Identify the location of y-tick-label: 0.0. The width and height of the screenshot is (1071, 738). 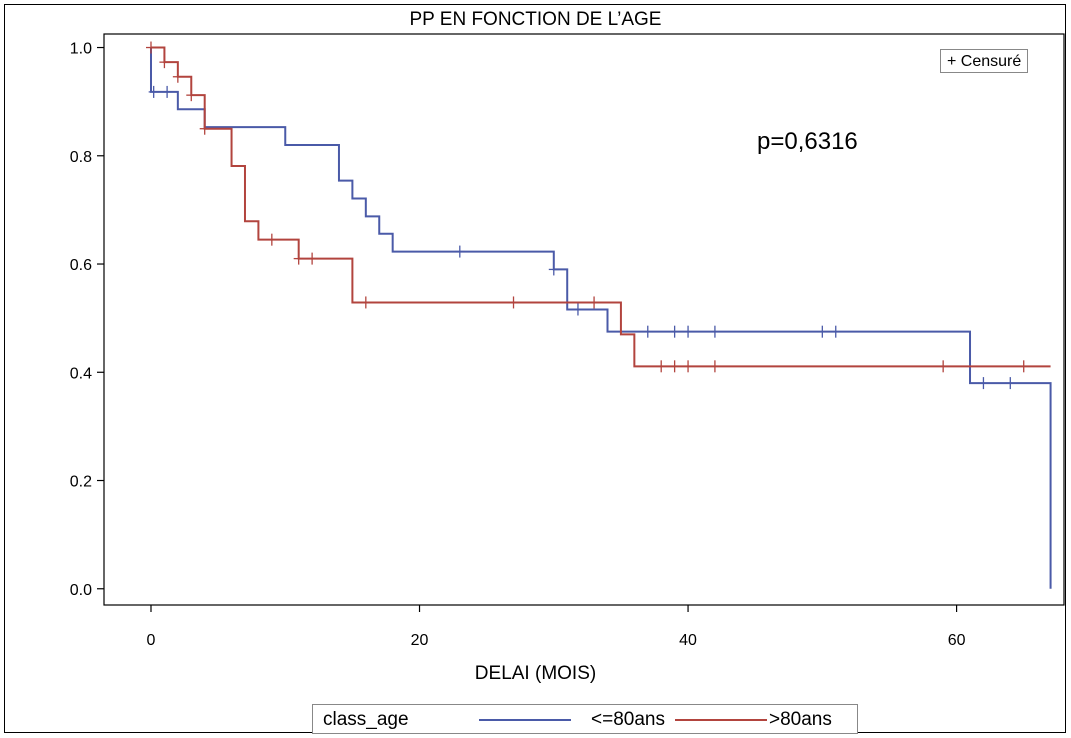
(81, 590).